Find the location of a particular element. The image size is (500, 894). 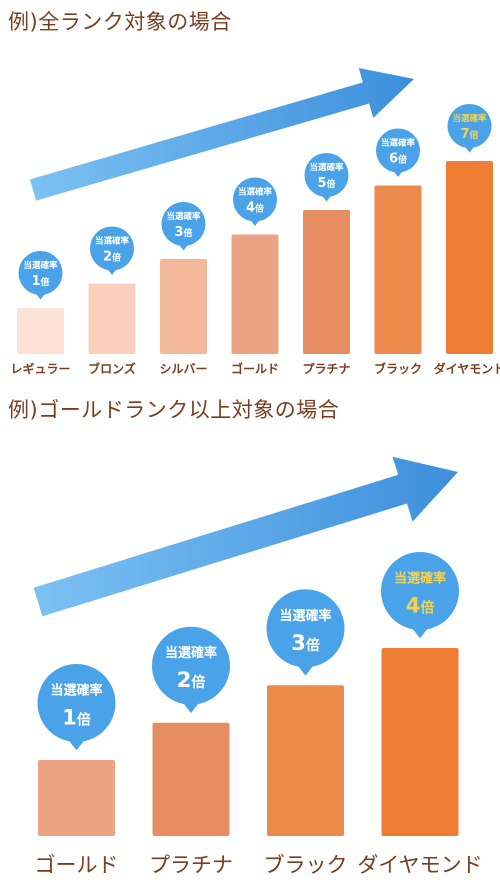

category-label: レギュラー is located at coordinates (40, 368).